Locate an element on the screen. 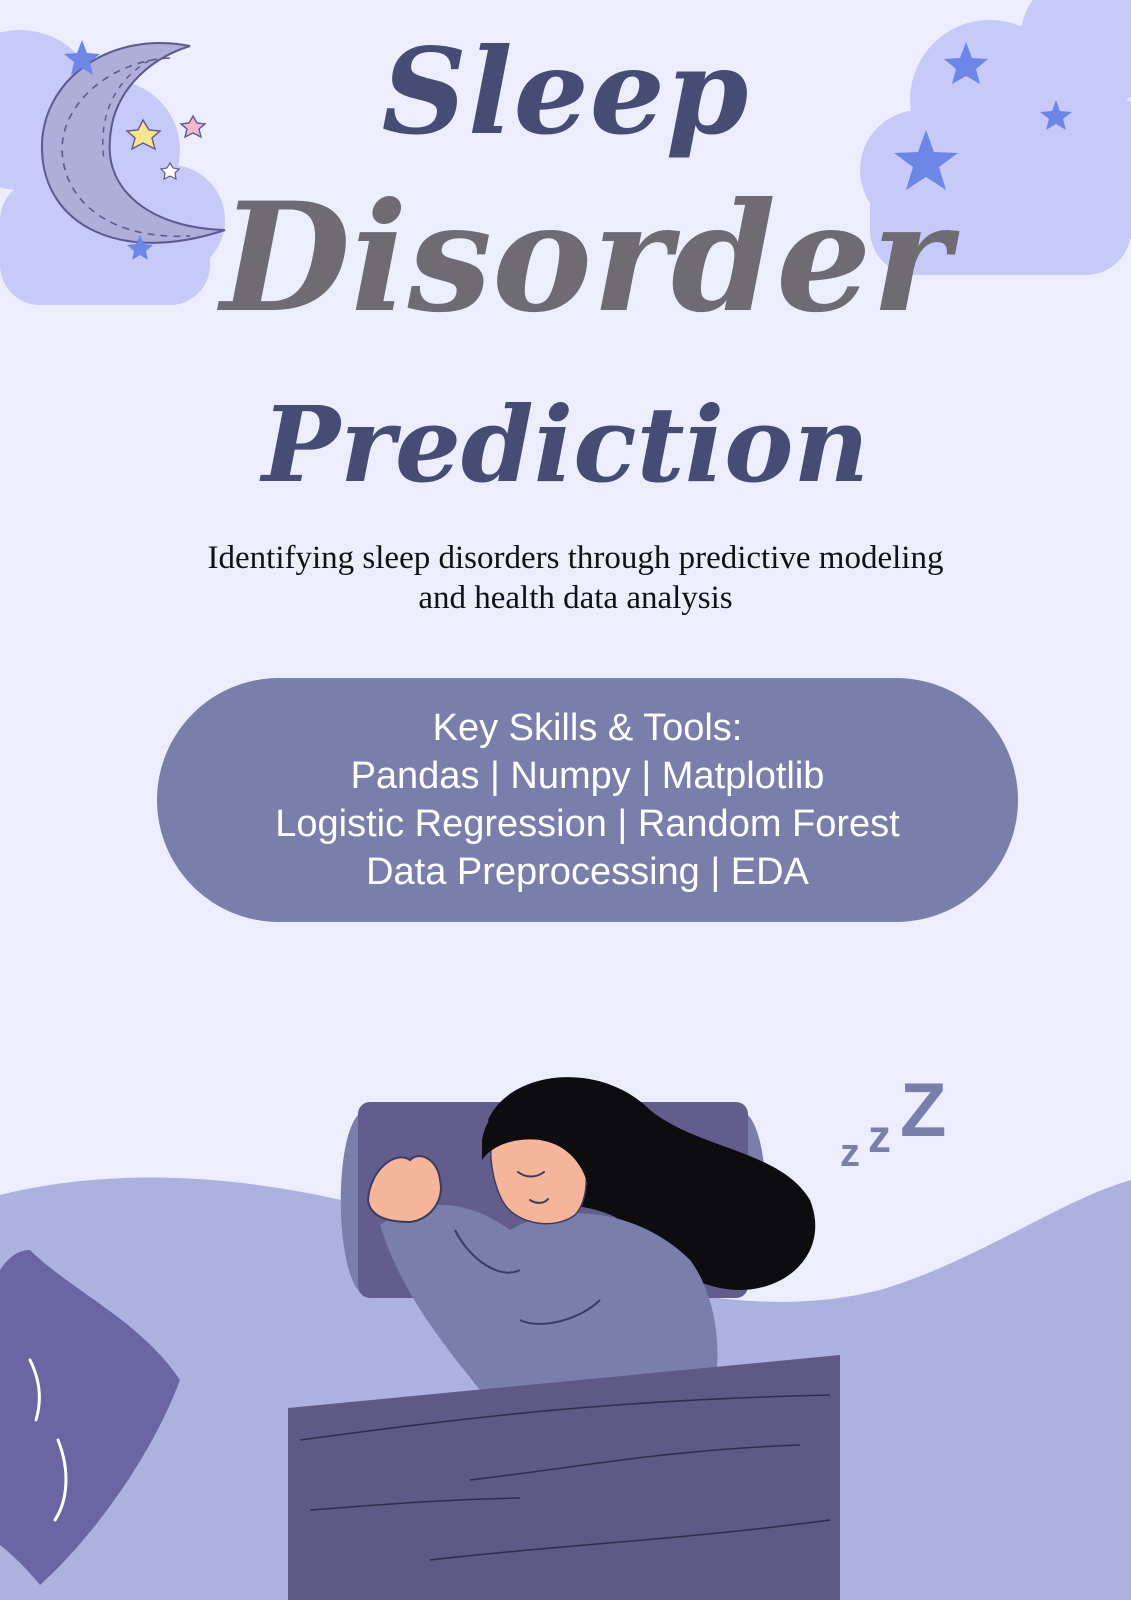 The height and width of the screenshot is (1600, 1131). page-title-sleep: Sleep is located at coordinates (565, 91).